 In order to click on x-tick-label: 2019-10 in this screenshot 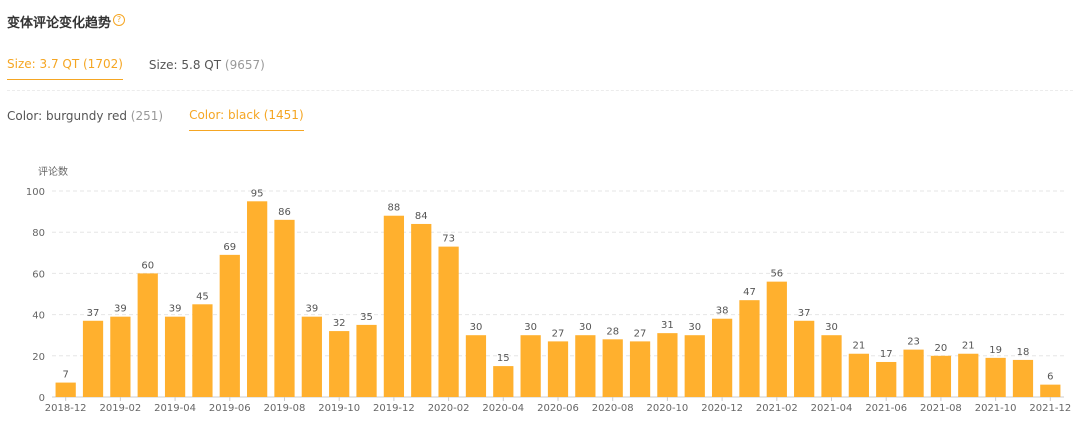, I will do `click(339, 408)`.